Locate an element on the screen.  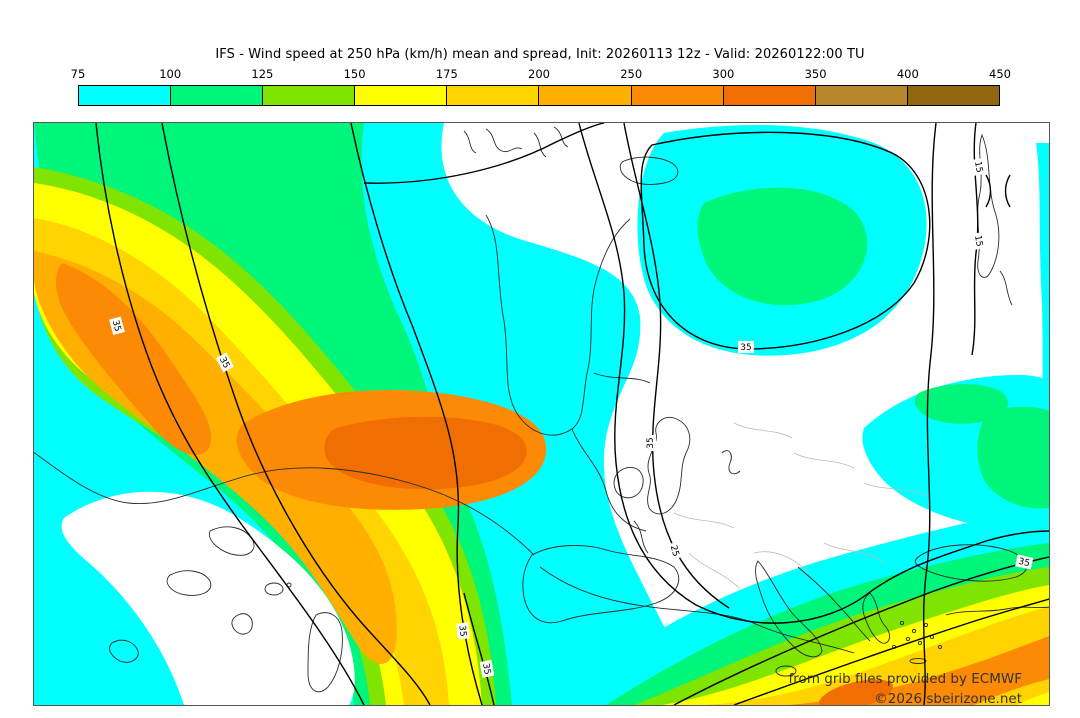
colorbar-tick-label: 400 is located at coordinates (907, 74).